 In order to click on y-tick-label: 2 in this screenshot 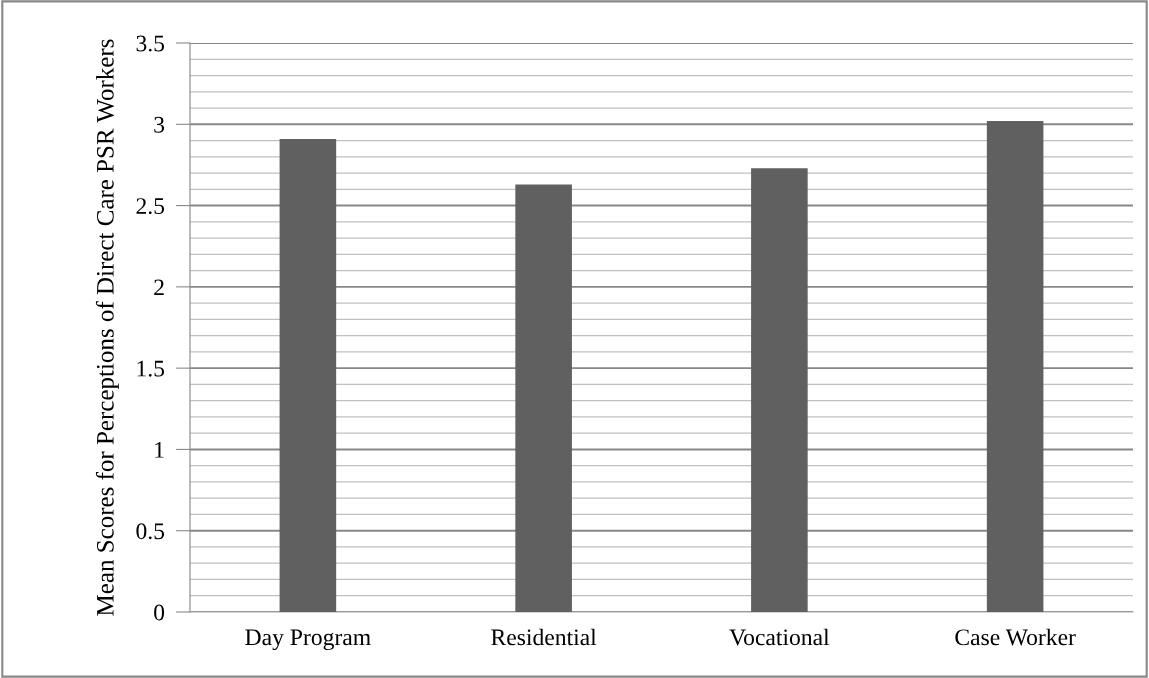, I will do `click(159, 287)`.